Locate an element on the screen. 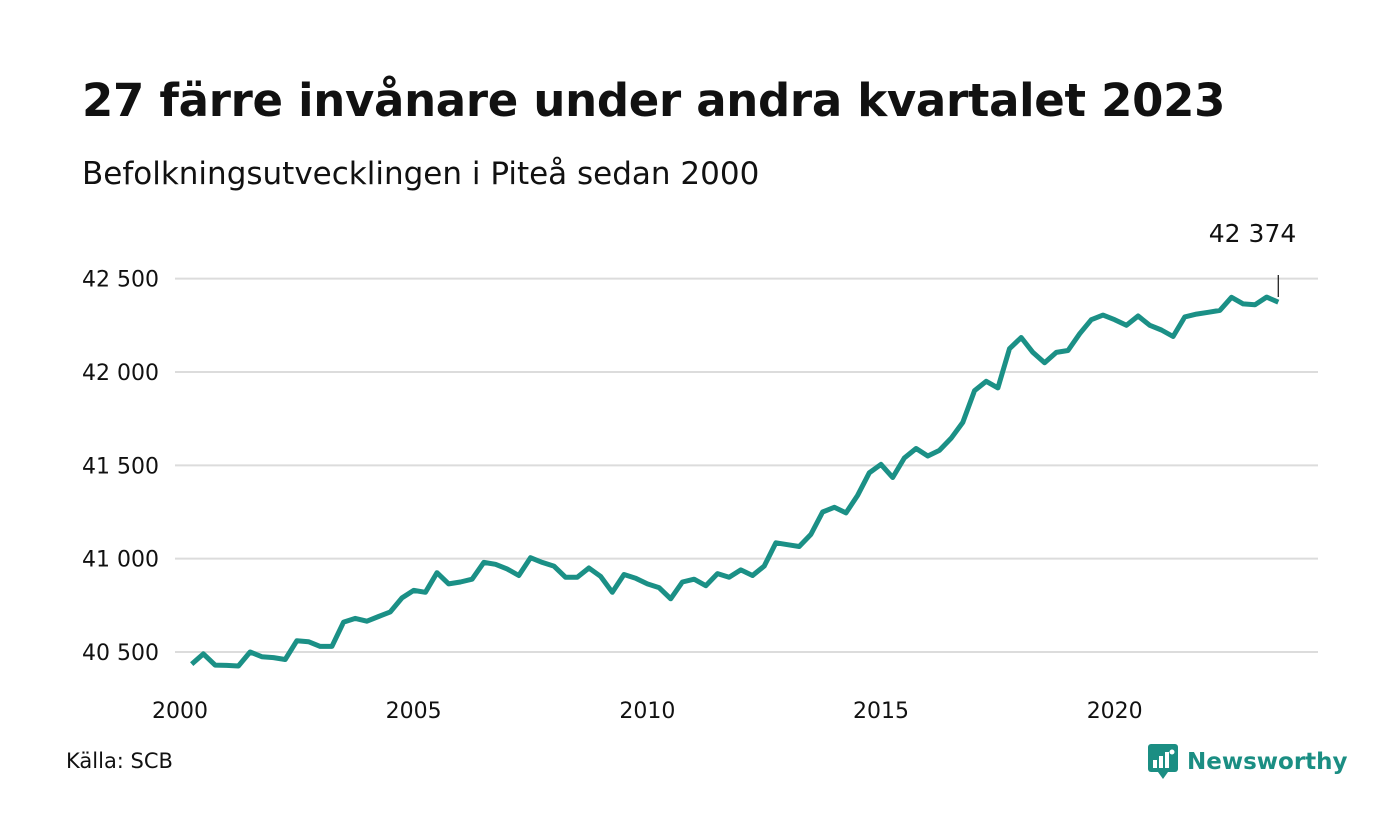  x-tick-label: 2000 is located at coordinates (180, 711).